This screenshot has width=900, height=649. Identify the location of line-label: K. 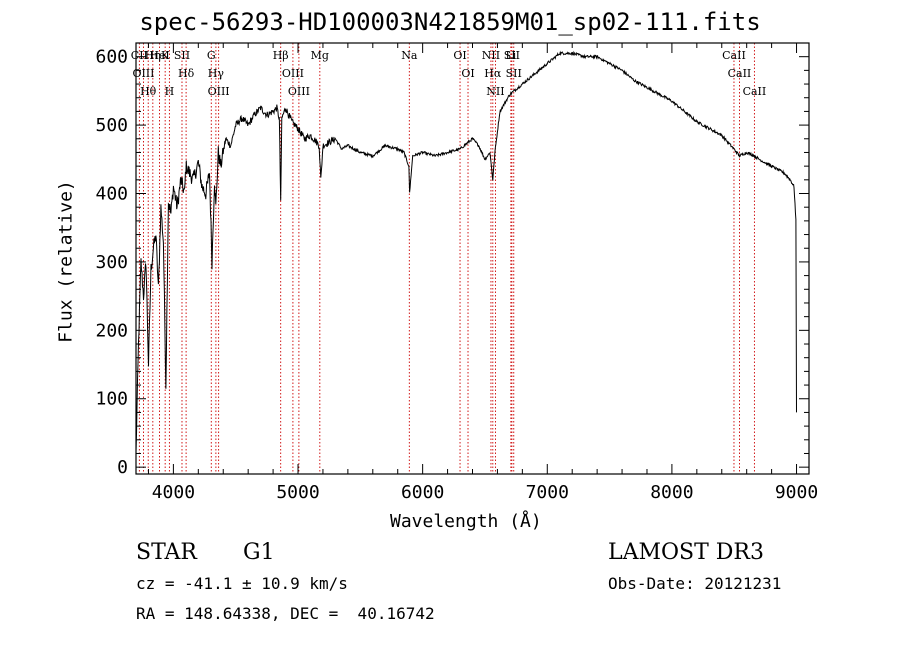
(165, 55).